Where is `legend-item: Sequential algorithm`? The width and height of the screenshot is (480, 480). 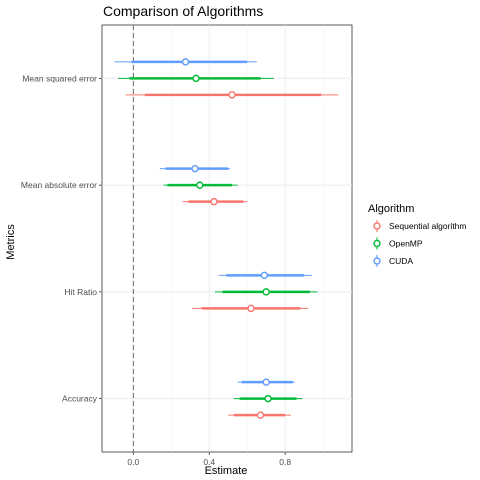
legend-item: Sequential algorithm is located at coordinates (420, 226).